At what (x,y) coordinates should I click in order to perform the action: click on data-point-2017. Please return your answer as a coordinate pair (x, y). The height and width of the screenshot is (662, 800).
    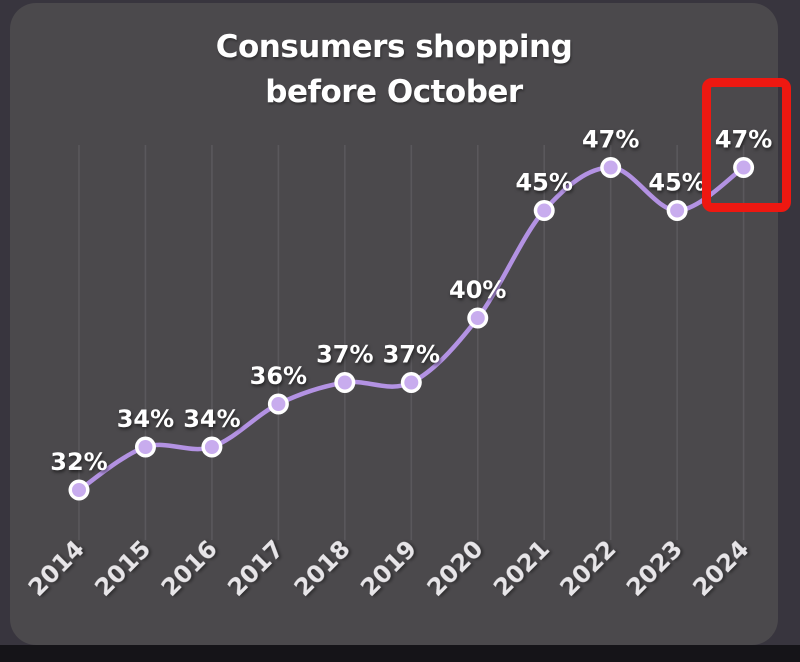
    Looking at the image, I should click on (278, 404).